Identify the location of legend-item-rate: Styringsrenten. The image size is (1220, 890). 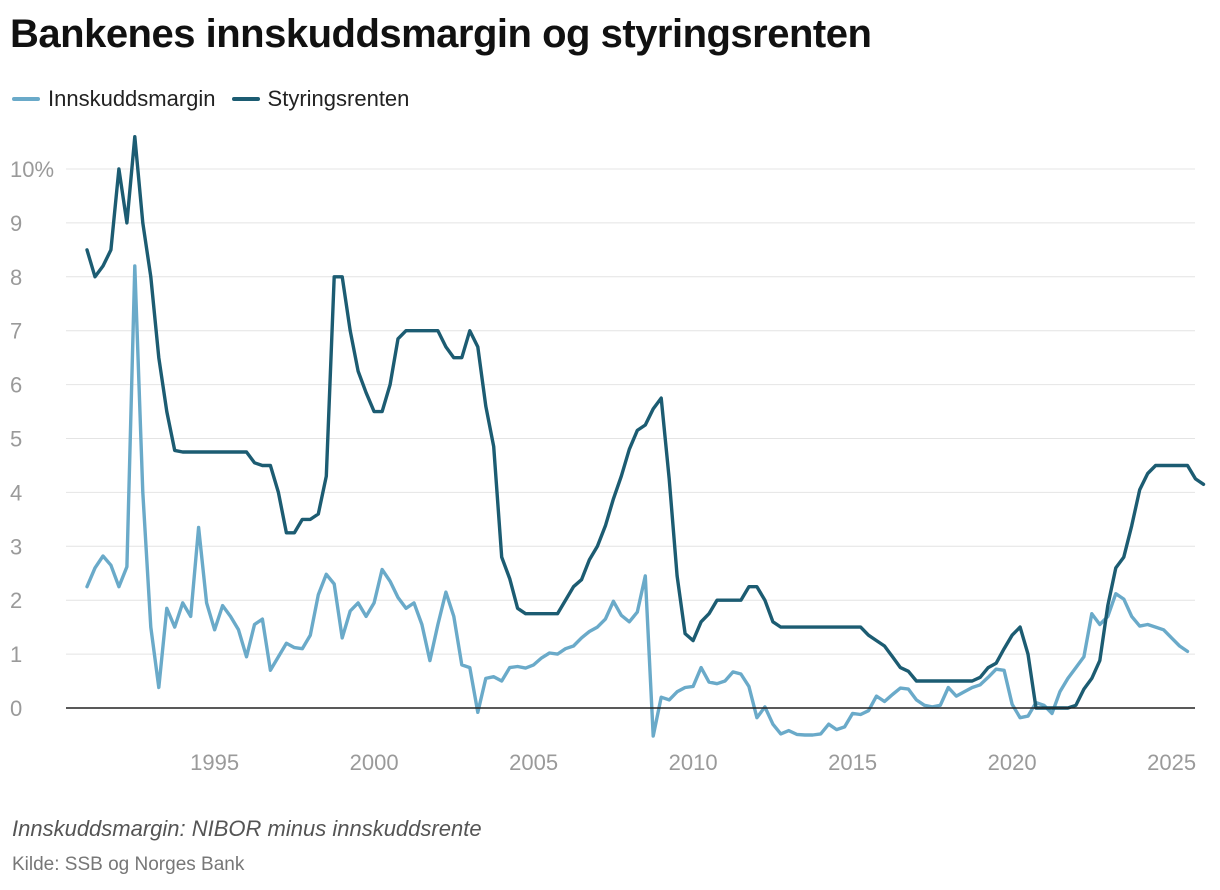
(320, 99).